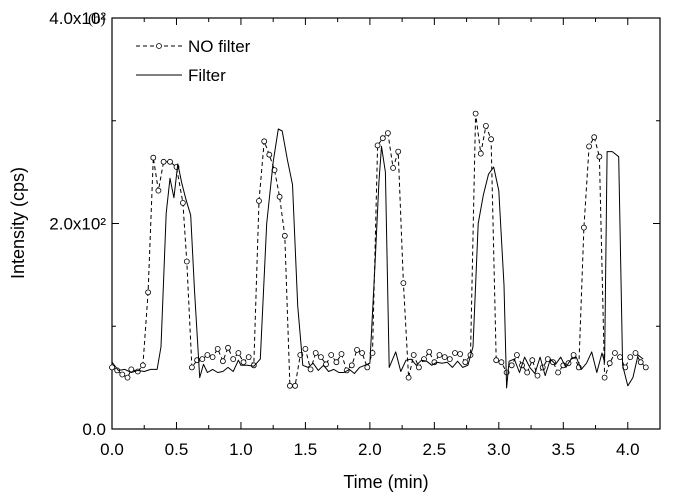 The width and height of the screenshot is (680, 504). What do you see at coordinates (241, 449) in the screenshot?
I see `x-tick-label: 1.0` at bounding box center [241, 449].